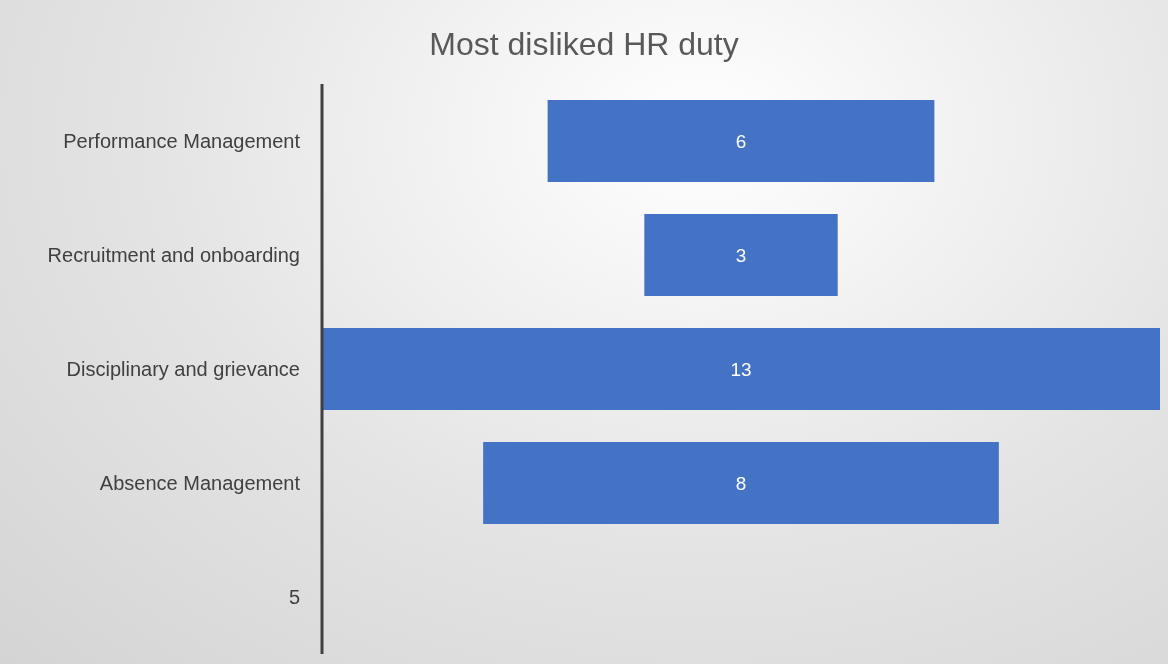  Describe the element at coordinates (584, 44) in the screenshot. I see `text: Most disliked HR duty` at that location.